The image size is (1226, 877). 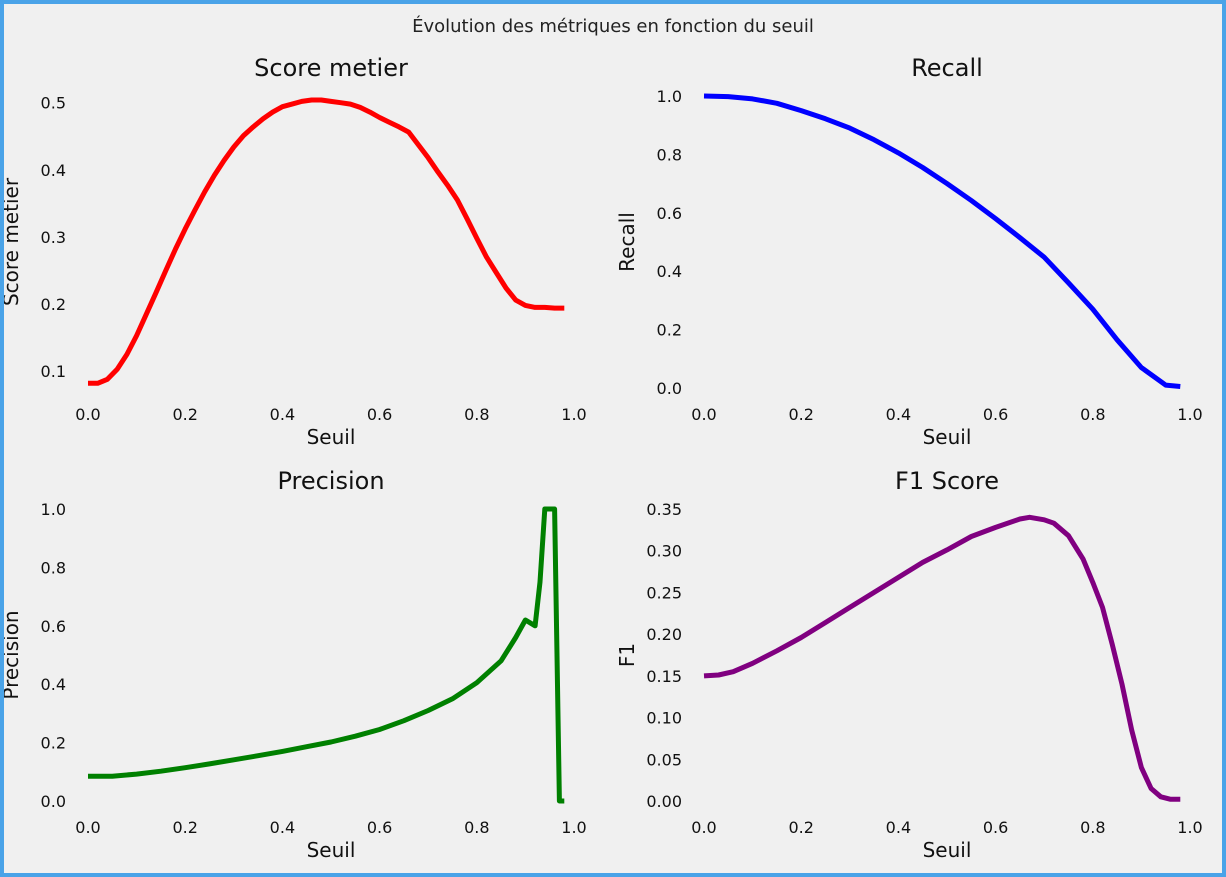 What do you see at coordinates (53, 103) in the screenshot?
I see `score-metier-ytick-label: 0.5` at bounding box center [53, 103].